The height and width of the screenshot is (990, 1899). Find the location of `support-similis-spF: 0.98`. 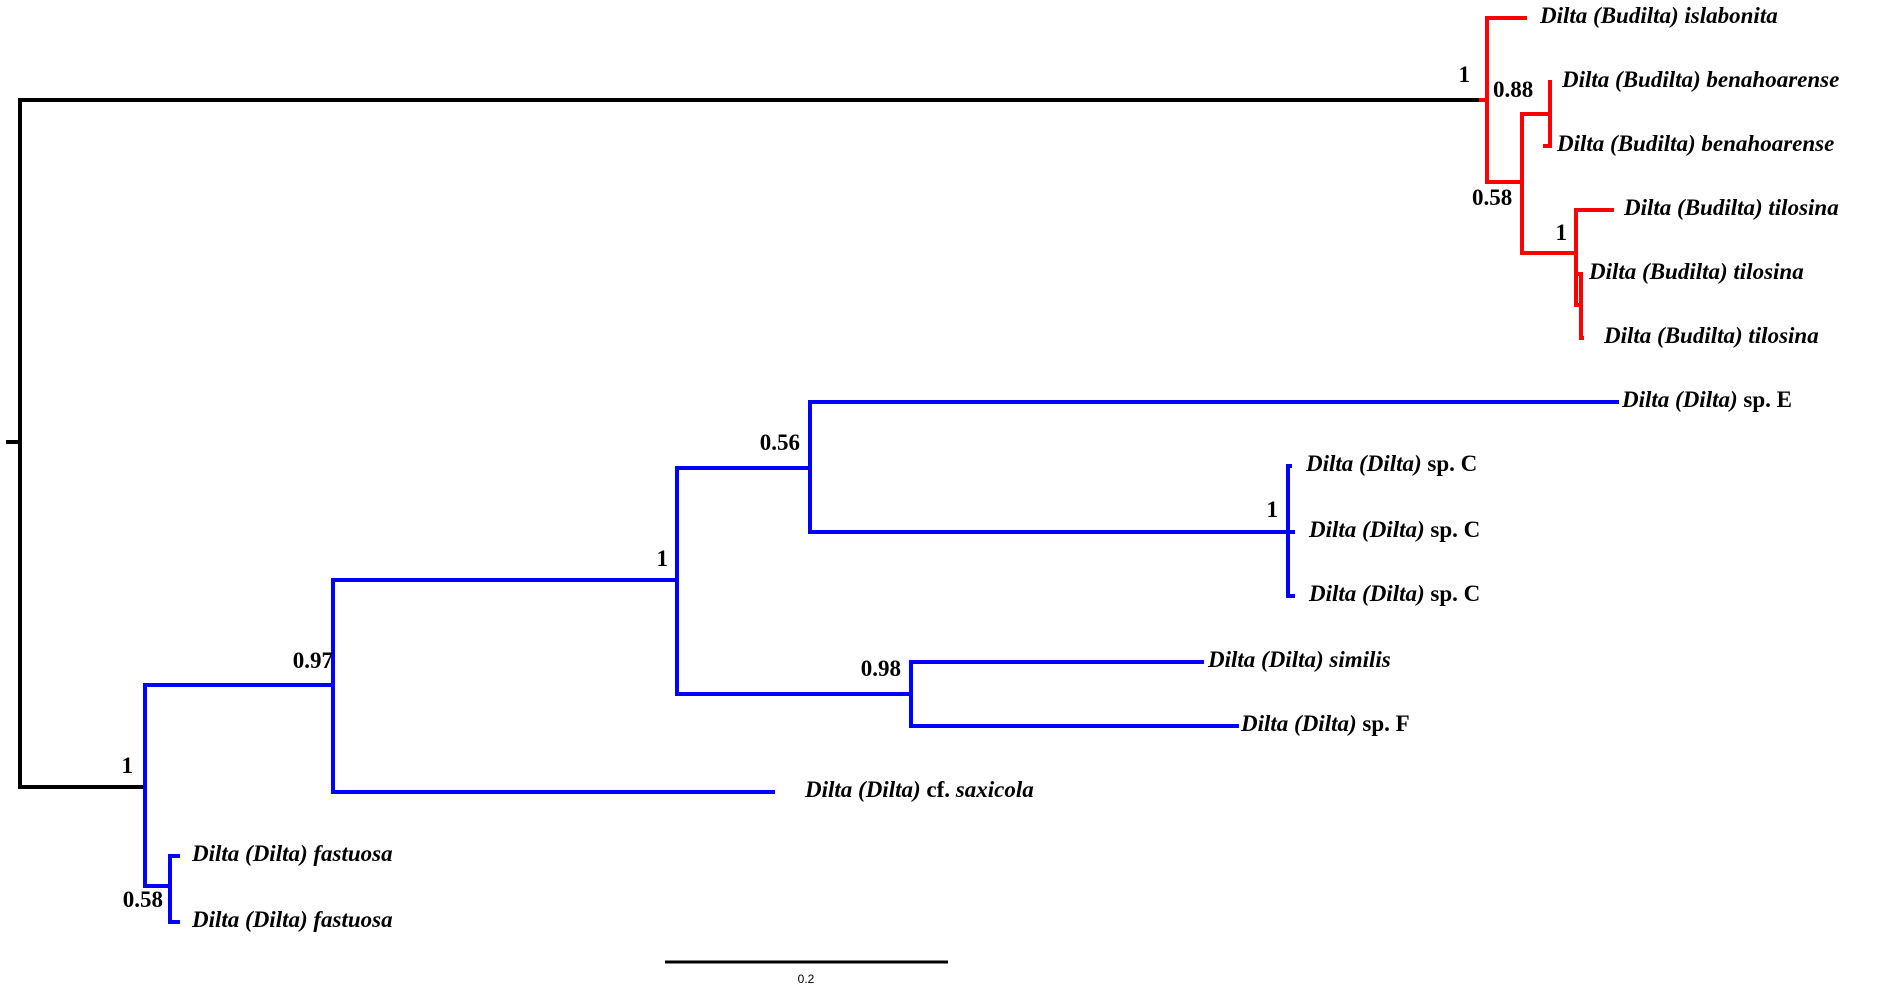

support-similis-spF: 0.98 is located at coordinates (881, 668).